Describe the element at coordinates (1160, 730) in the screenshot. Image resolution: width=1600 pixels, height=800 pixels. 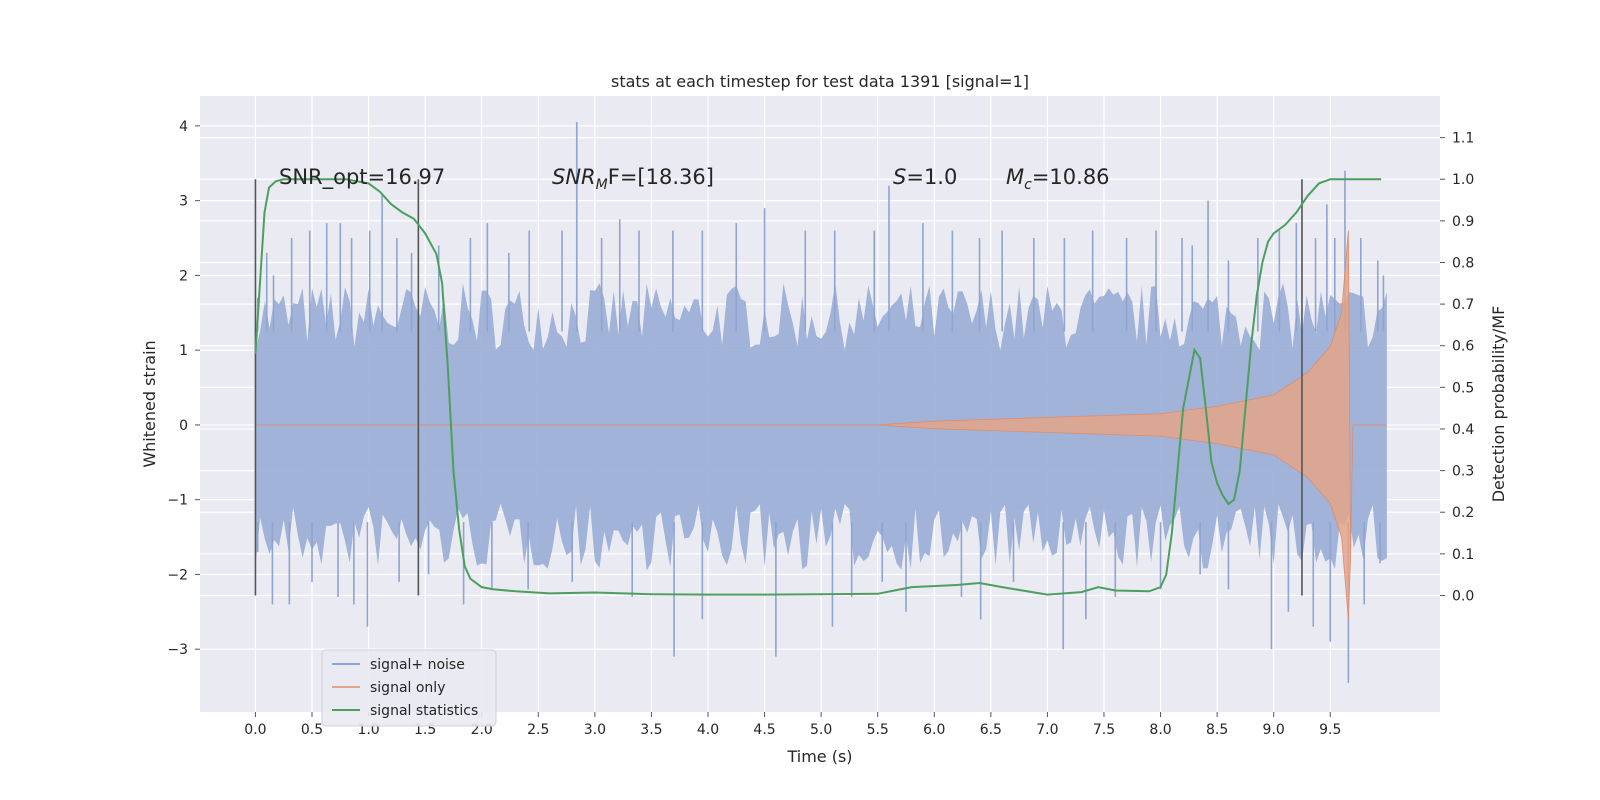
I see `x-tick-label: 8.0` at that location.